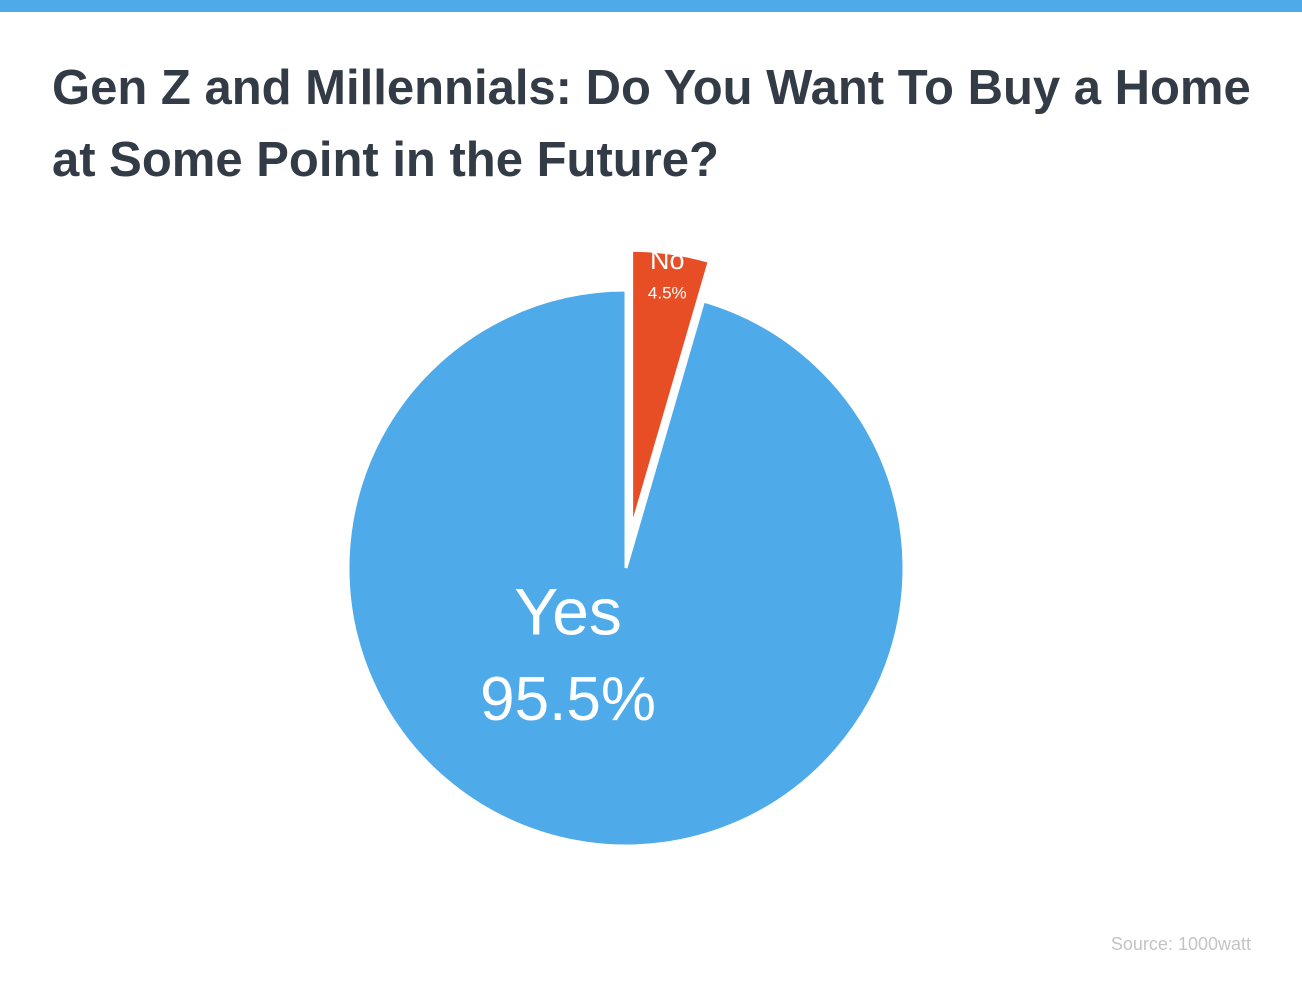 The height and width of the screenshot is (998, 1302). Describe the element at coordinates (667, 260) in the screenshot. I see `slice-label: No` at that location.